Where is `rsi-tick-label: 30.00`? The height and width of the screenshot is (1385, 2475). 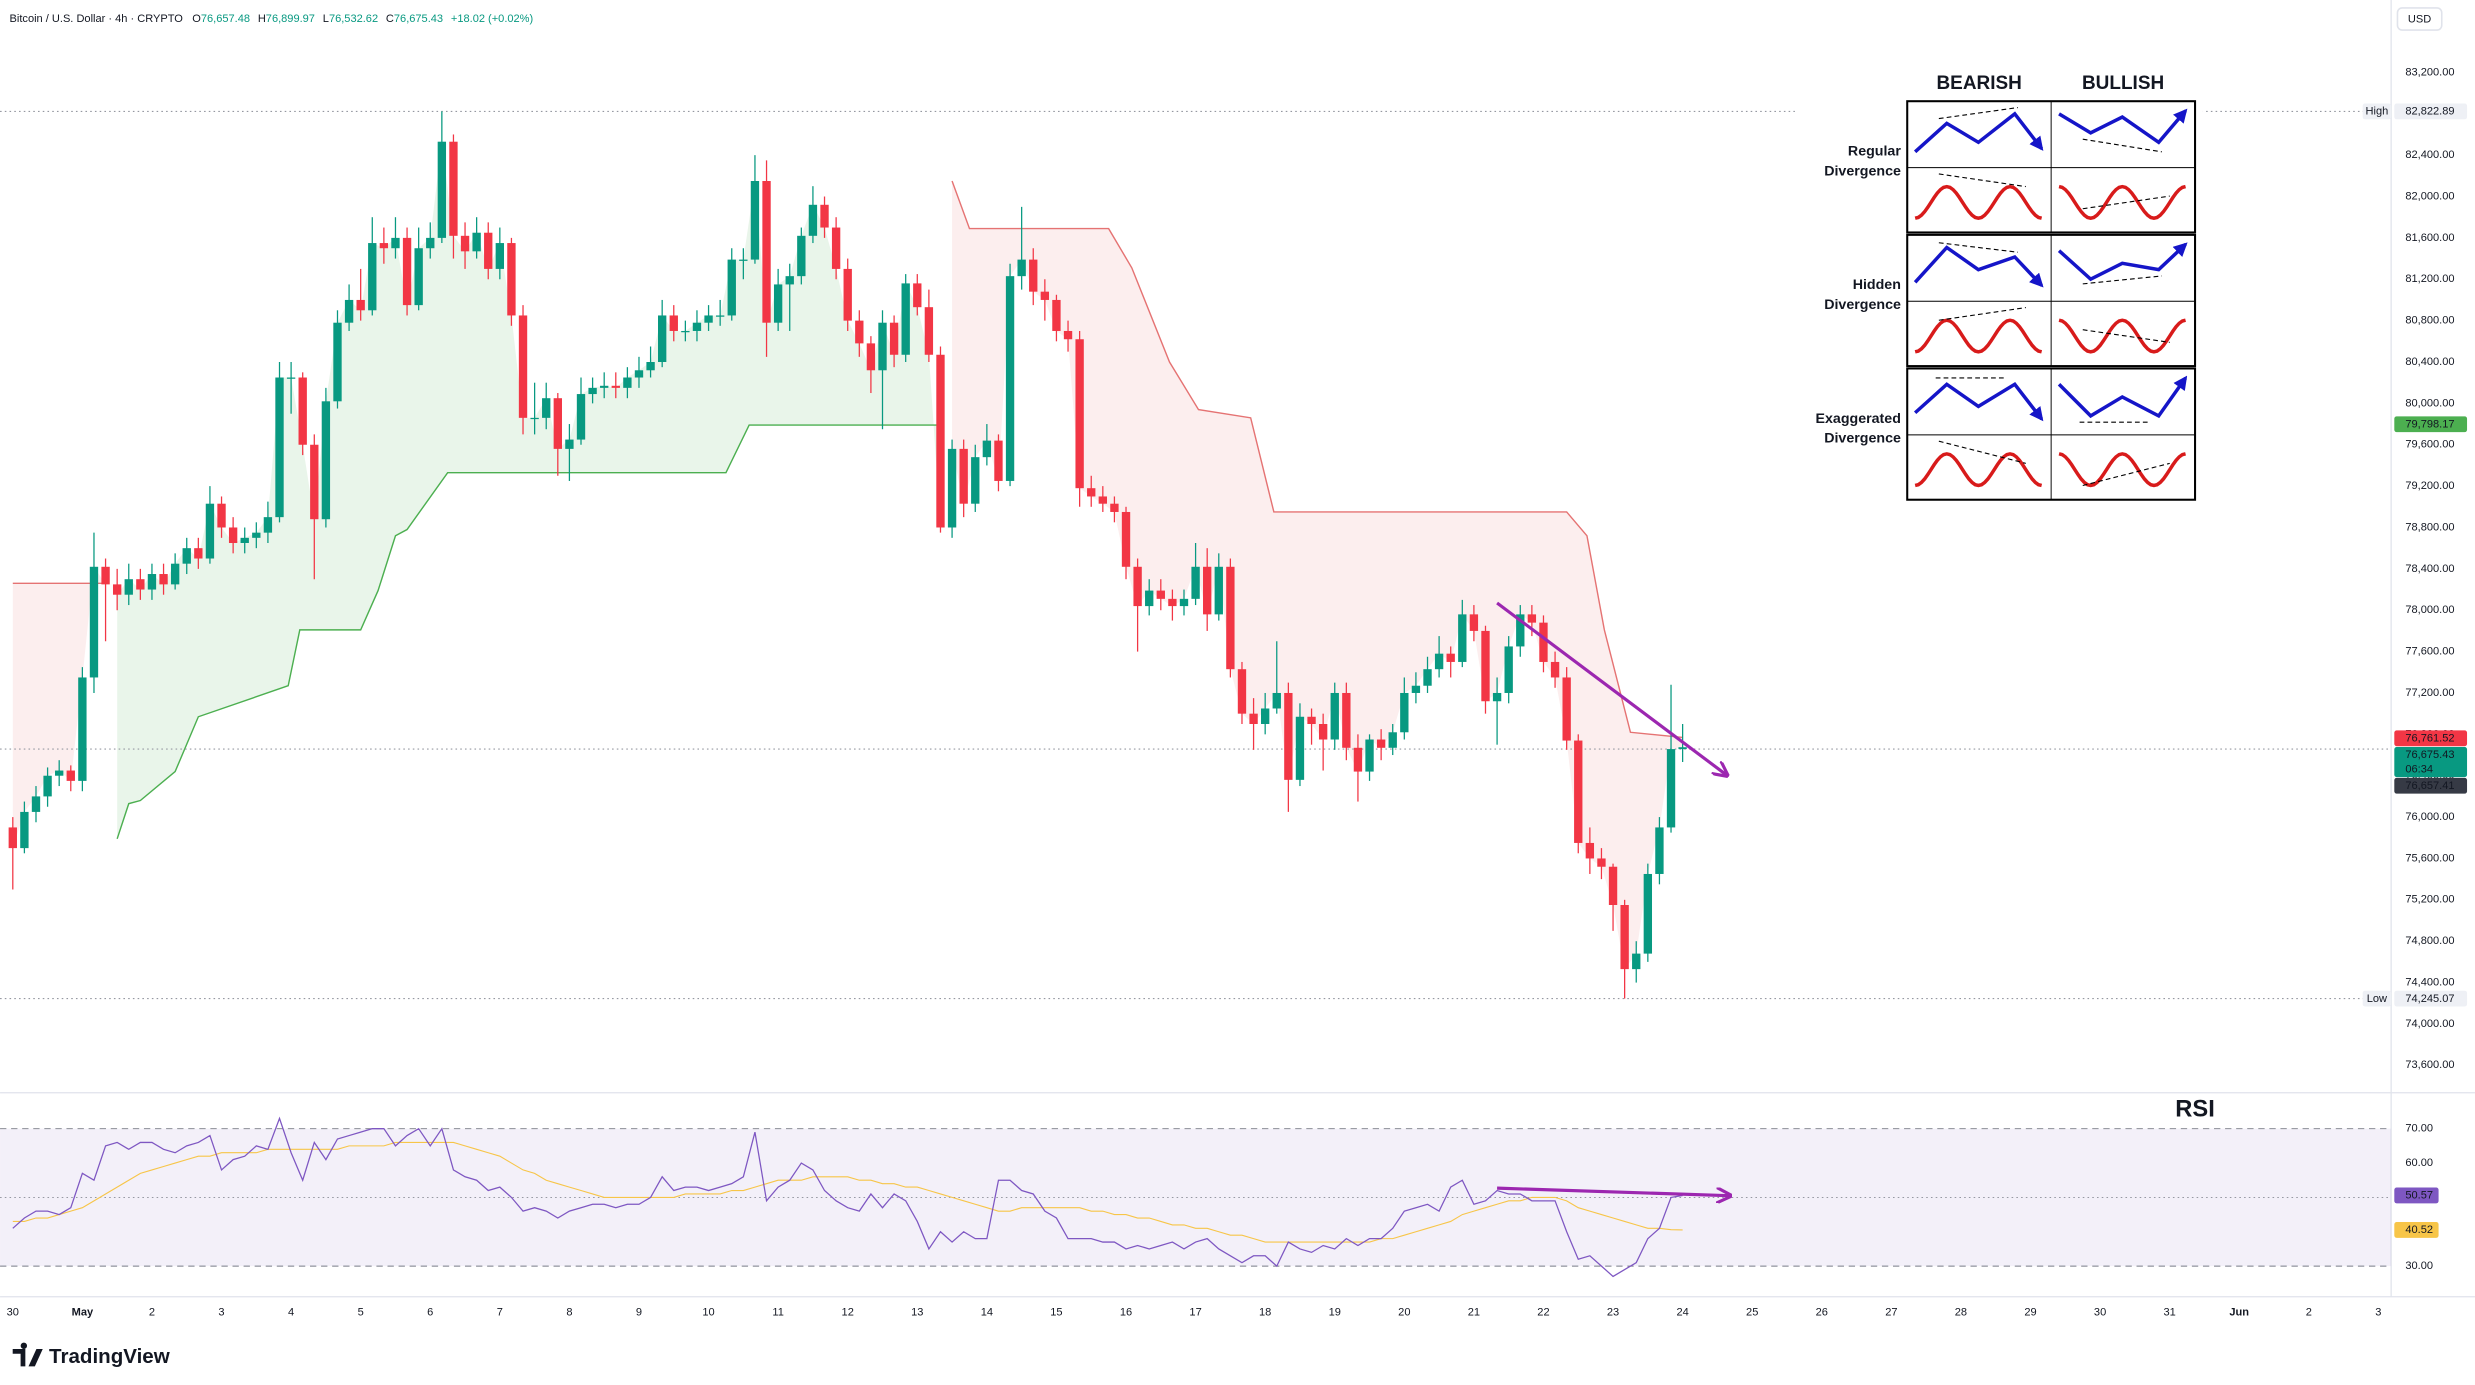
rsi-tick-label: 30.00 is located at coordinates (2419, 1266).